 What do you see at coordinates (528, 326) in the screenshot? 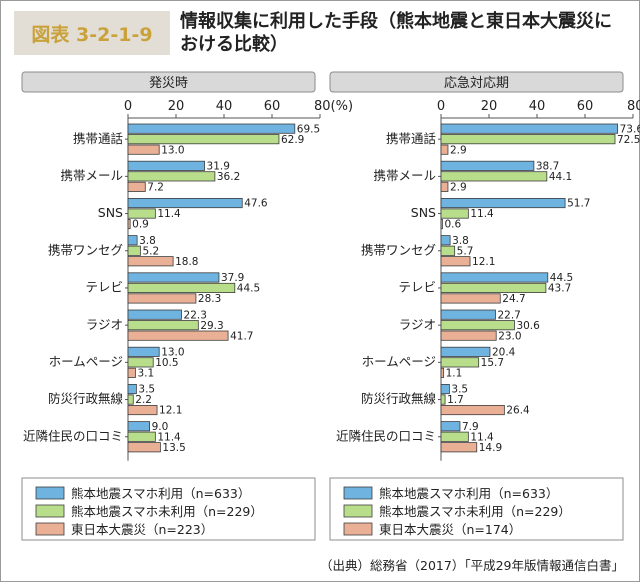
I see `data-label: 30.6` at bounding box center [528, 326].